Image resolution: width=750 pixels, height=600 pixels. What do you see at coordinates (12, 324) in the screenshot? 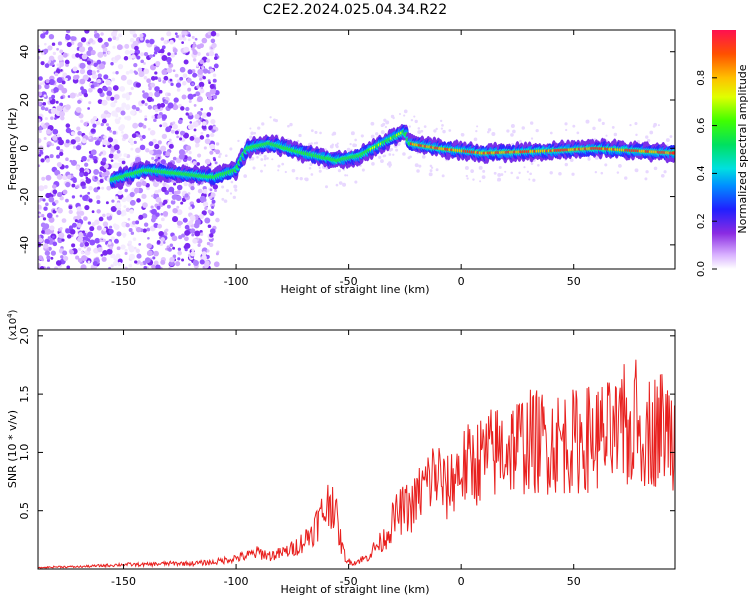
I see `snr-y-multiplier: (x104)` at bounding box center [12, 324].